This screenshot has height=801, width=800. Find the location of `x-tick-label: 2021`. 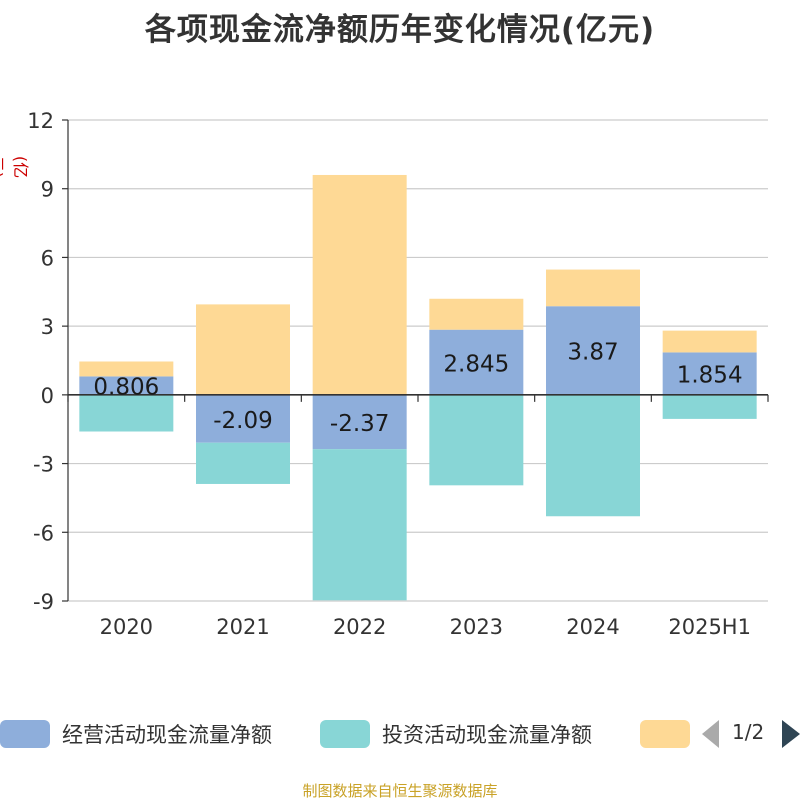

x-tick-label: 2021 is located at coordinates (242, 627).